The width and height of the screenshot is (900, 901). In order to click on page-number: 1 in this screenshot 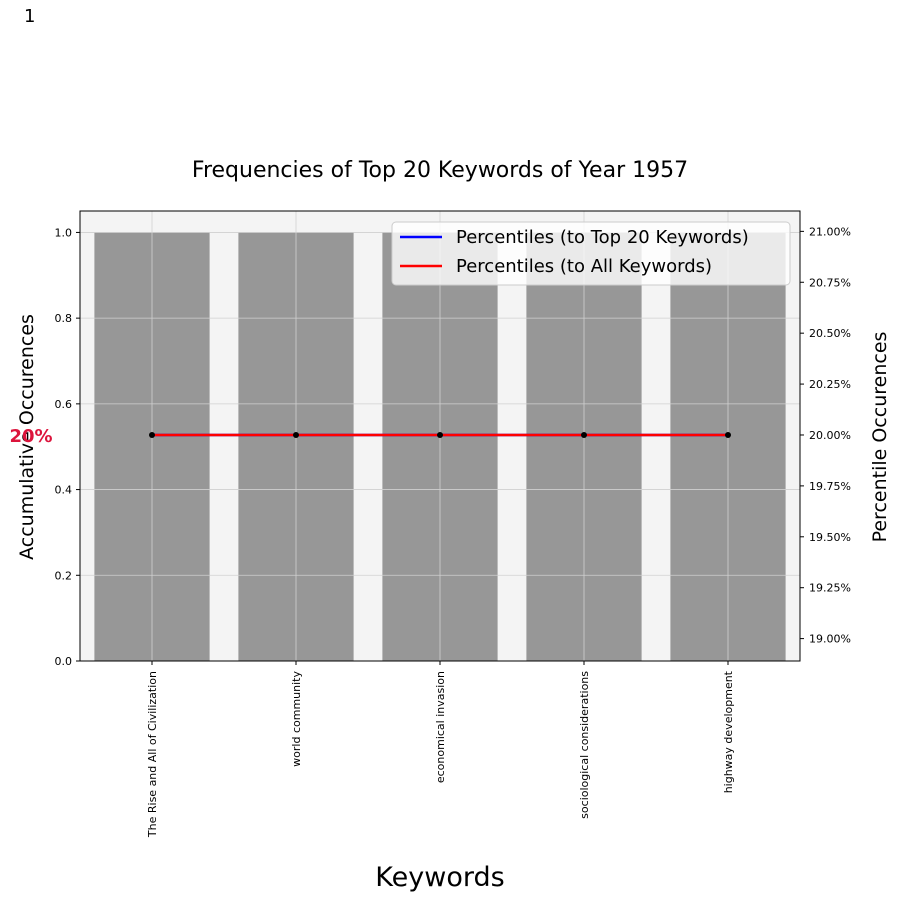, I will do `click(30, 16)`.